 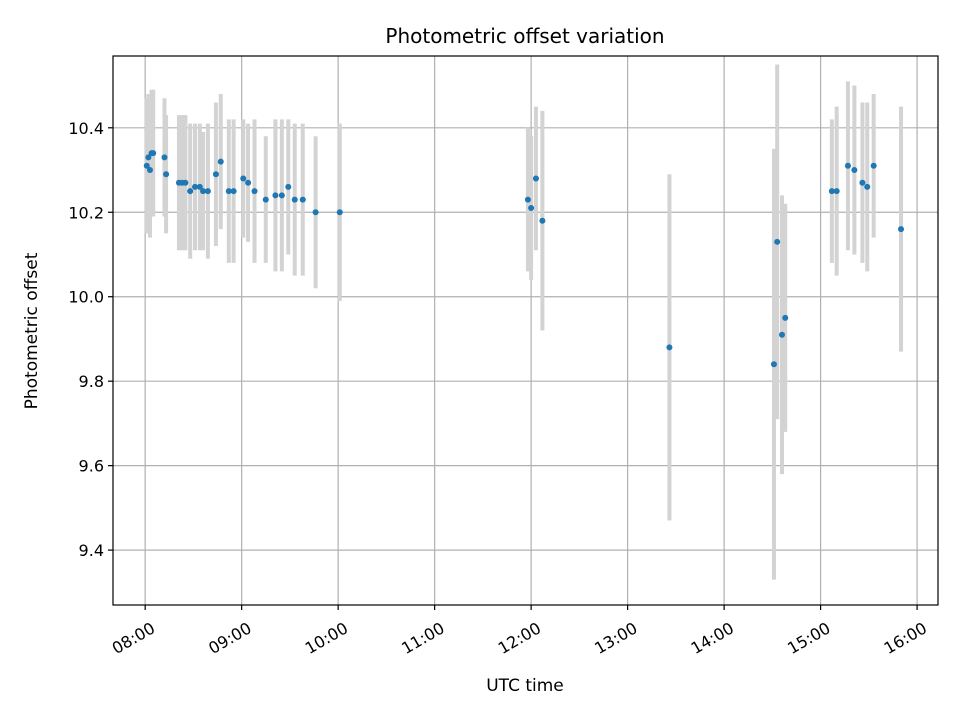 I want to click on x-axis-title: UTC time, so click(x=525, y=686).